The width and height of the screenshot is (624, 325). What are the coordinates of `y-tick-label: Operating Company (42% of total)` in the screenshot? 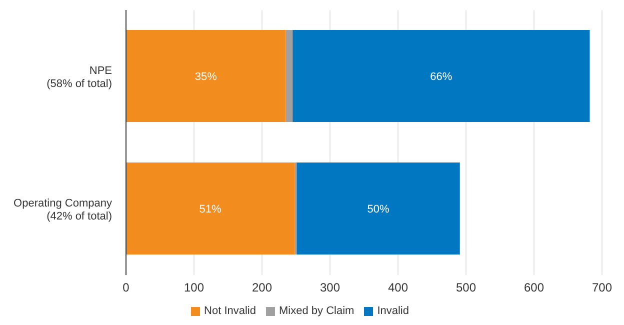 It's located at (63, 209).